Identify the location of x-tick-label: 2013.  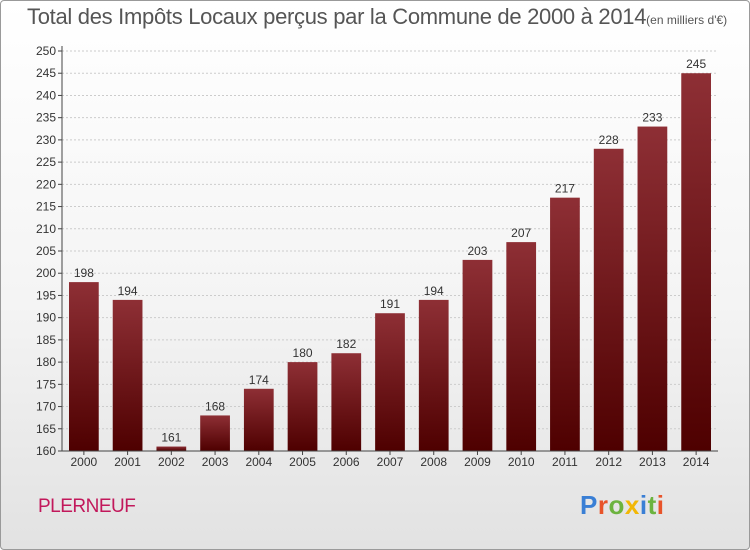
(652, 462).